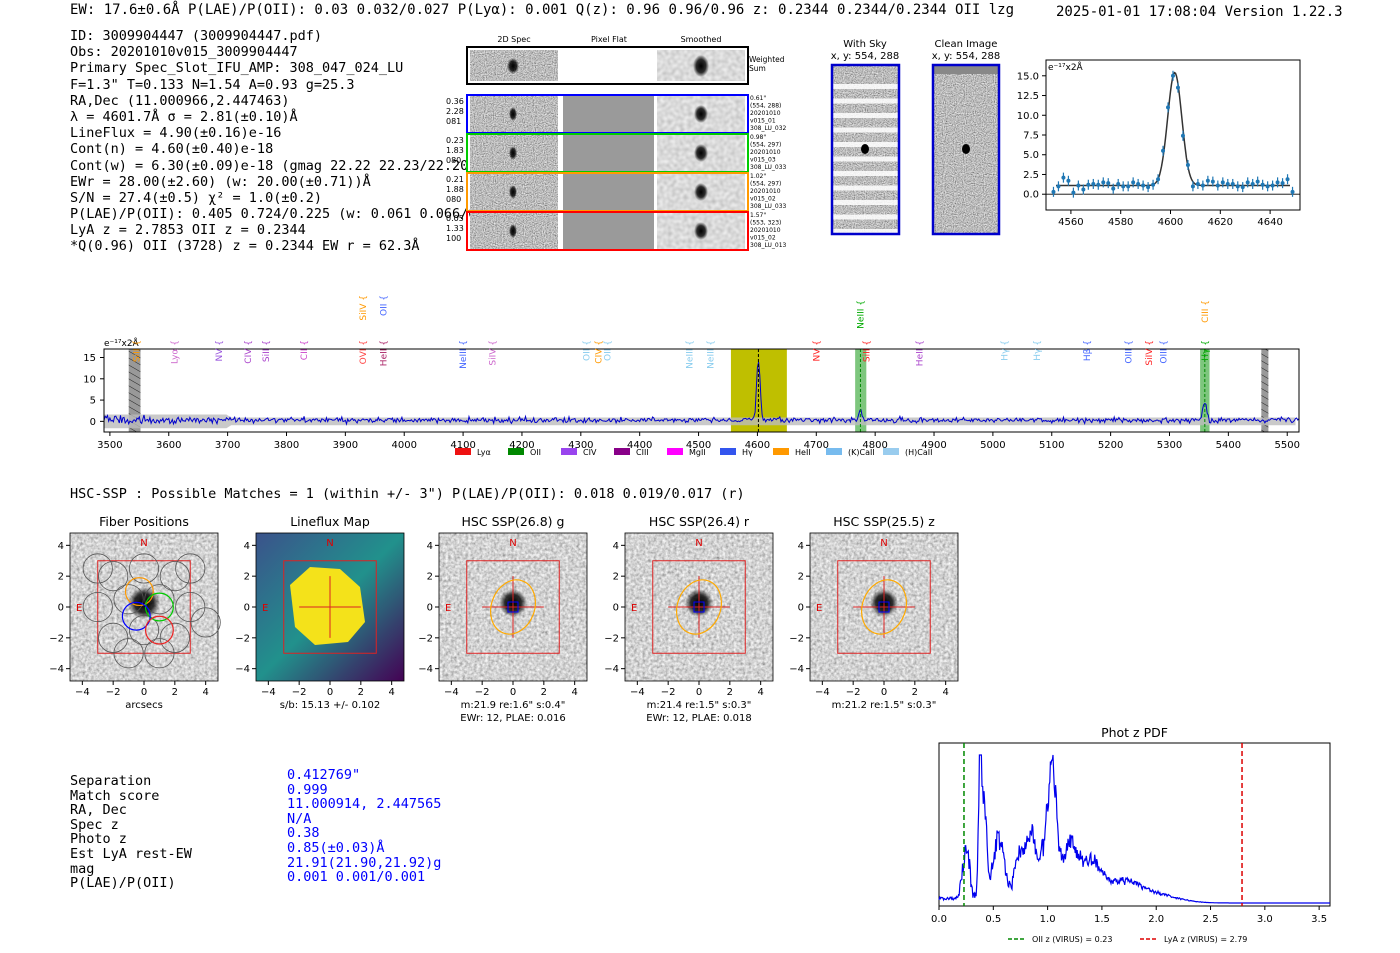  What do you see at coordinates (113, 576) in the screenshot?
I see `fiber-circle` at bounding box center [113, 576].